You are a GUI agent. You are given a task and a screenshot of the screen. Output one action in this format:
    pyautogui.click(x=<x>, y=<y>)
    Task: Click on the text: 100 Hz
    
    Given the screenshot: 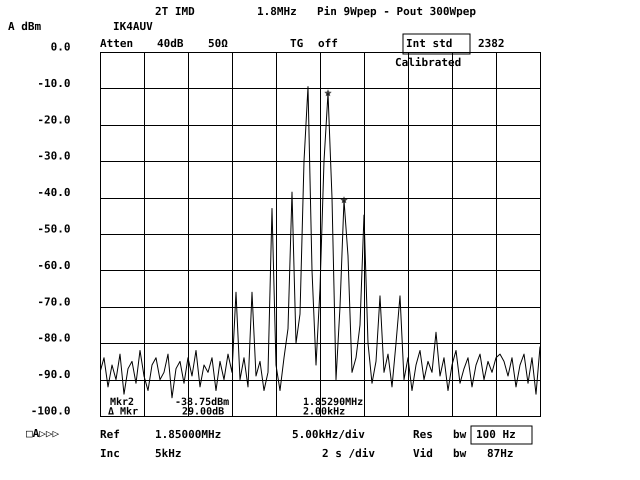 What is the action you would take?
    pyautogui.click(x=496, y=434)
    